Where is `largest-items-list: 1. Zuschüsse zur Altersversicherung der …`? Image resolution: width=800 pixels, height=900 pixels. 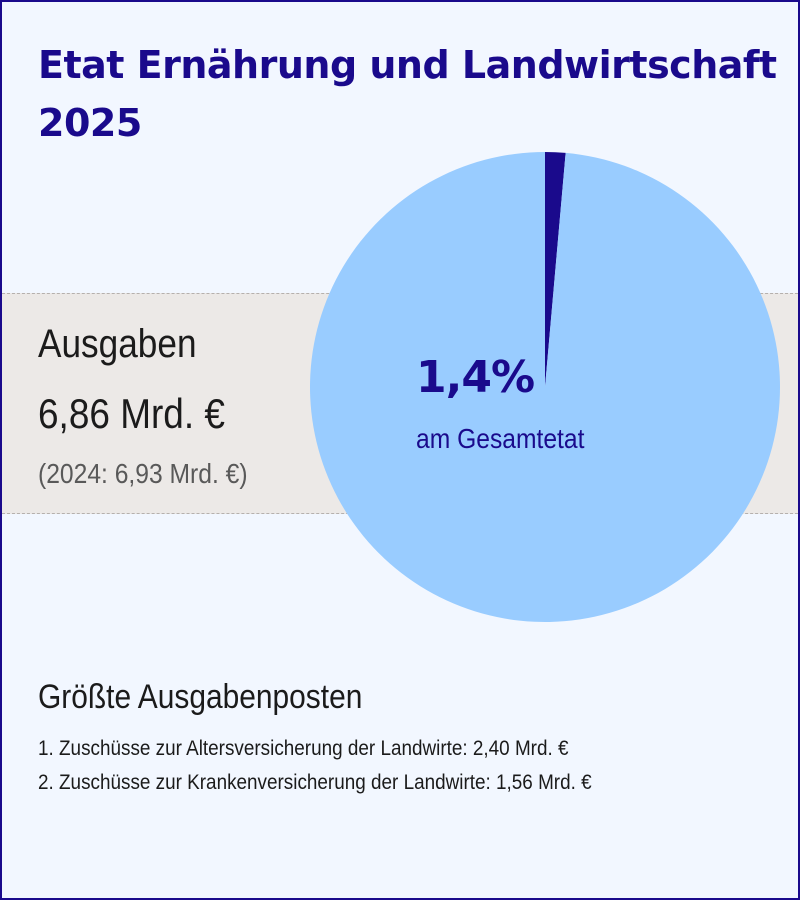 largest-items-list: 1. Zuschüsse zur Altersversicherung der … is located at coordinates (345, 766).